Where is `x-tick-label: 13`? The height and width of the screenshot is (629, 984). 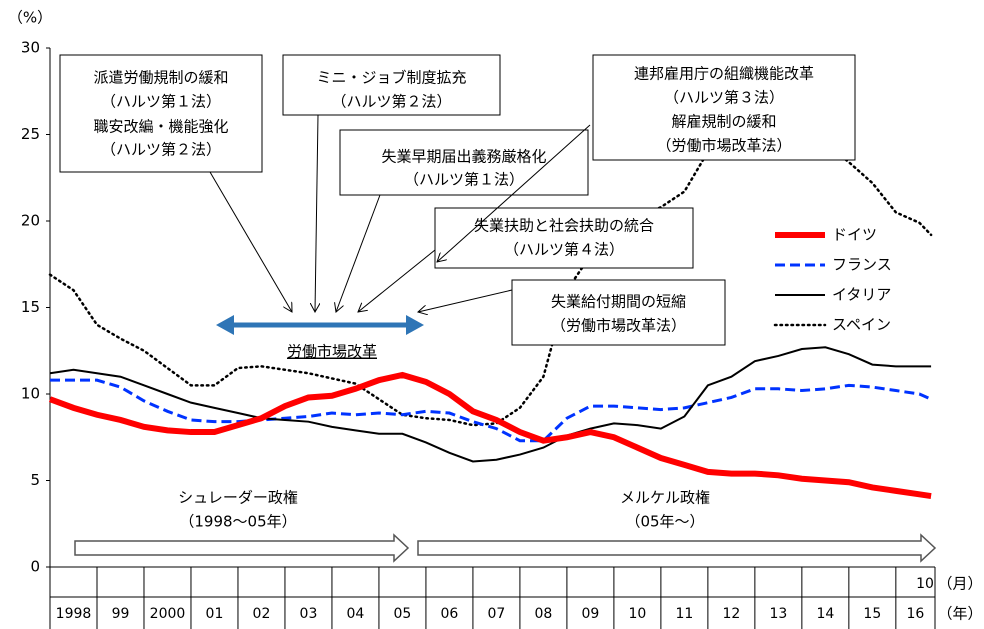
x-tick-label: 13 is located at coordinates (778, 614).